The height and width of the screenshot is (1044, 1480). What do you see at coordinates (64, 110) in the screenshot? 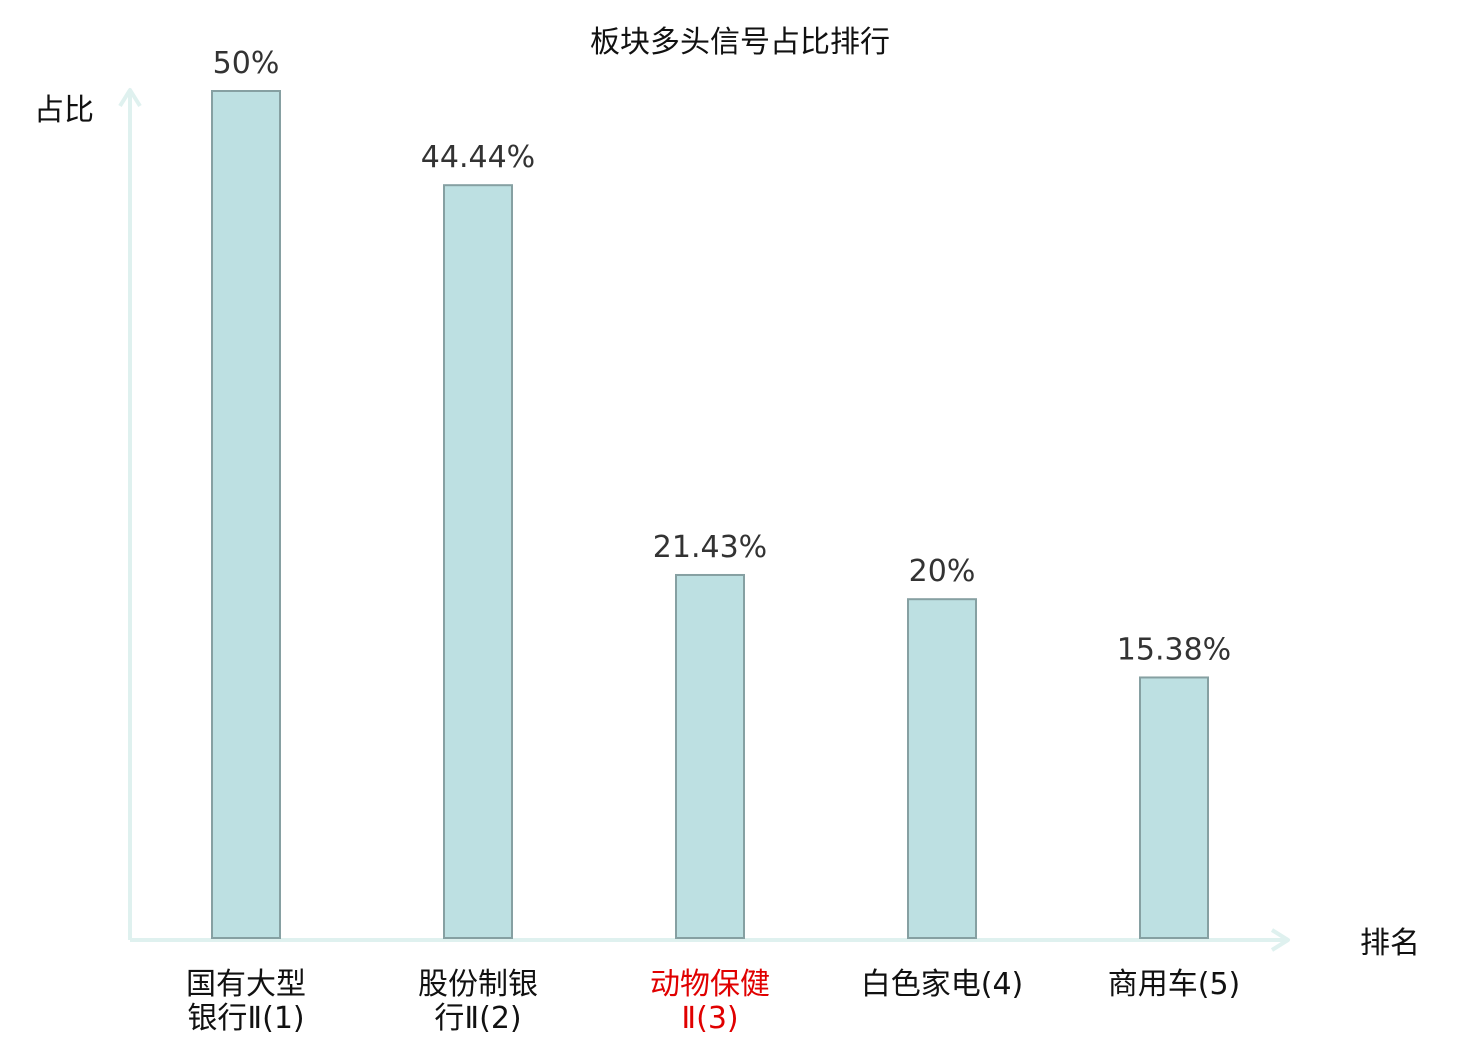
I see `y-axis-label: 占比` at bounding box center [64, 110].